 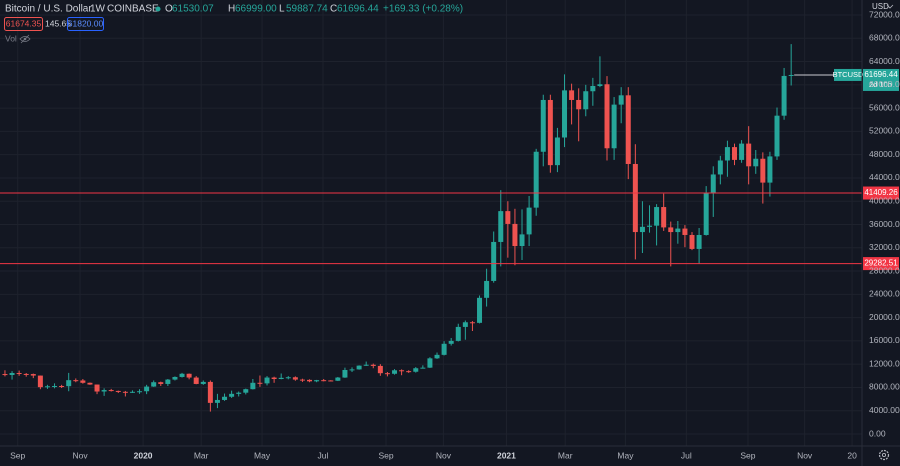 I want to click on x-tick-label: 20, so click(x=852, y=455).